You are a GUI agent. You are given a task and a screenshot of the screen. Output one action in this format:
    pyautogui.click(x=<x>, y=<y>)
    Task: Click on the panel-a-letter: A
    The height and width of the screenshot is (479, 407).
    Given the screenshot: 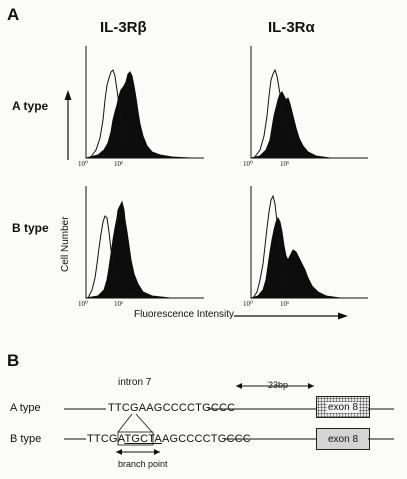 What is the action you would take?
    pyautogui.click(x=13, y=14)
    